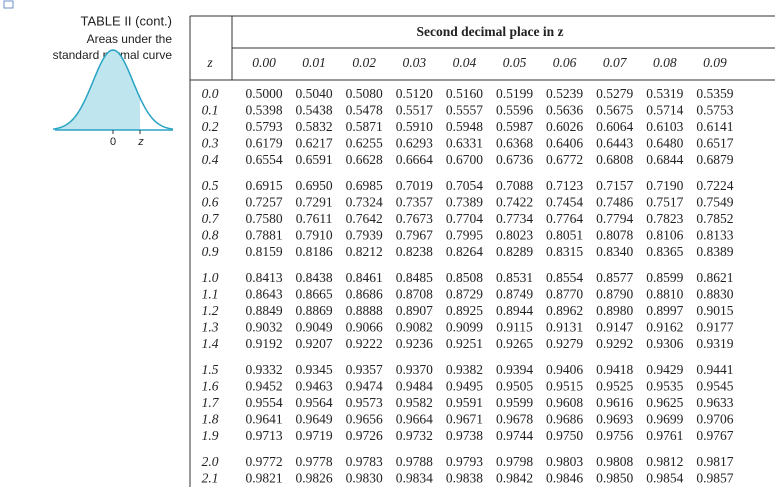 This screenshot has height=487, width=775. What do you see at coordinates (714, 251) in the screenshot?
I see `cell: 0.8389` at bounding box center [714, 251].